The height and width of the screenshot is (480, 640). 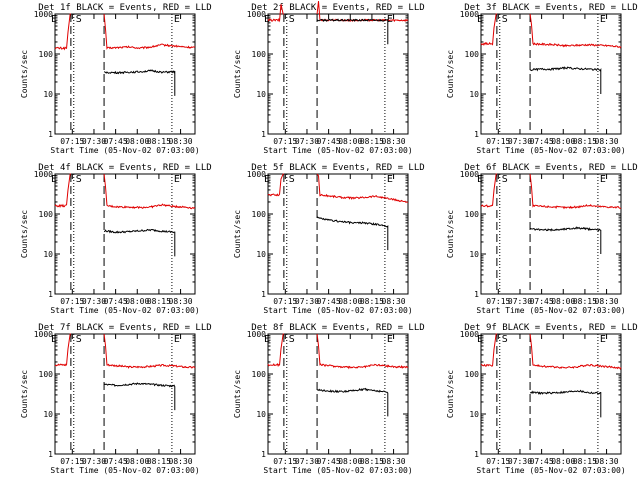 I want to click on chart-title: Det 6f BLACK = Events, RED = LLD, so click(x=550, y=168).